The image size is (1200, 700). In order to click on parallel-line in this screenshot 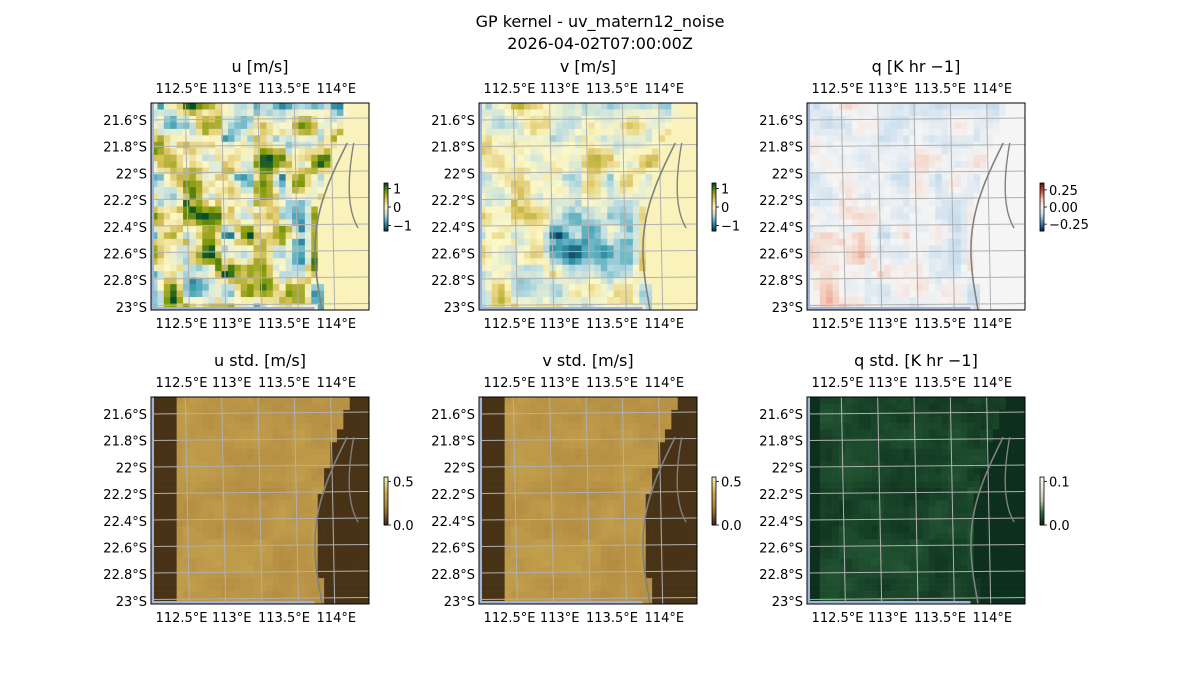, I will do `click(916, 278)`.